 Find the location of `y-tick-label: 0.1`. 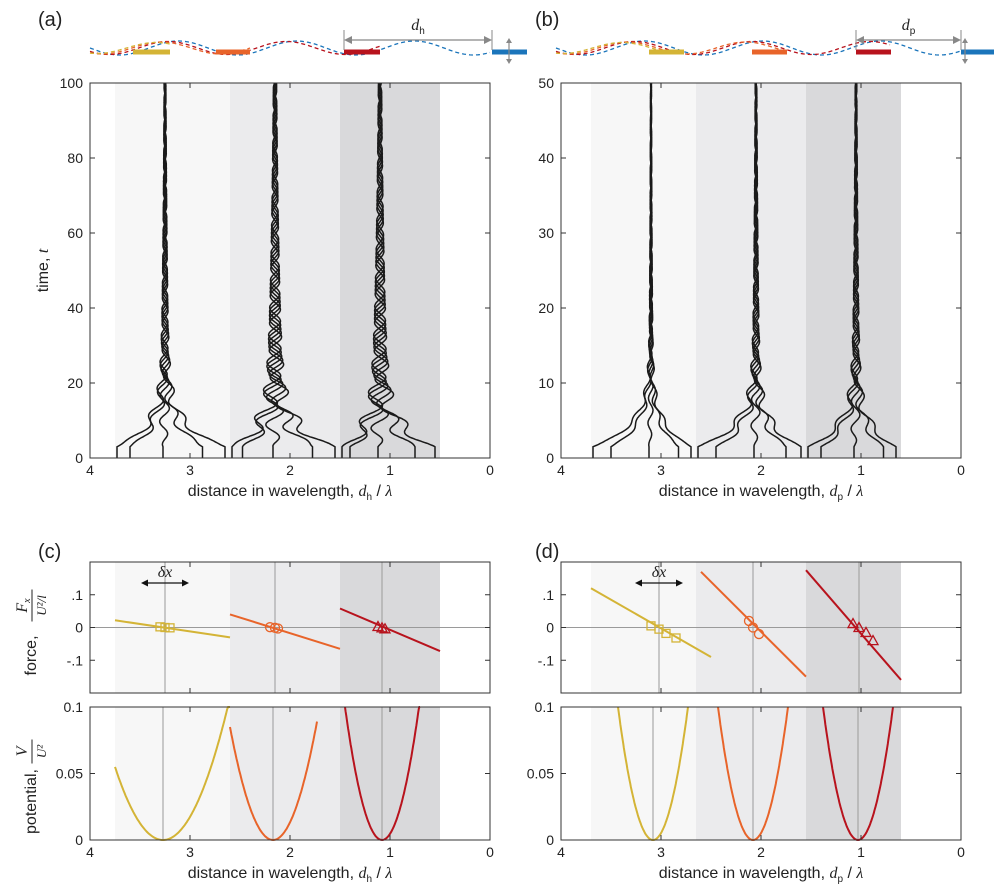

y-tick-label: 0.1 is located at coordinates (545, 707).